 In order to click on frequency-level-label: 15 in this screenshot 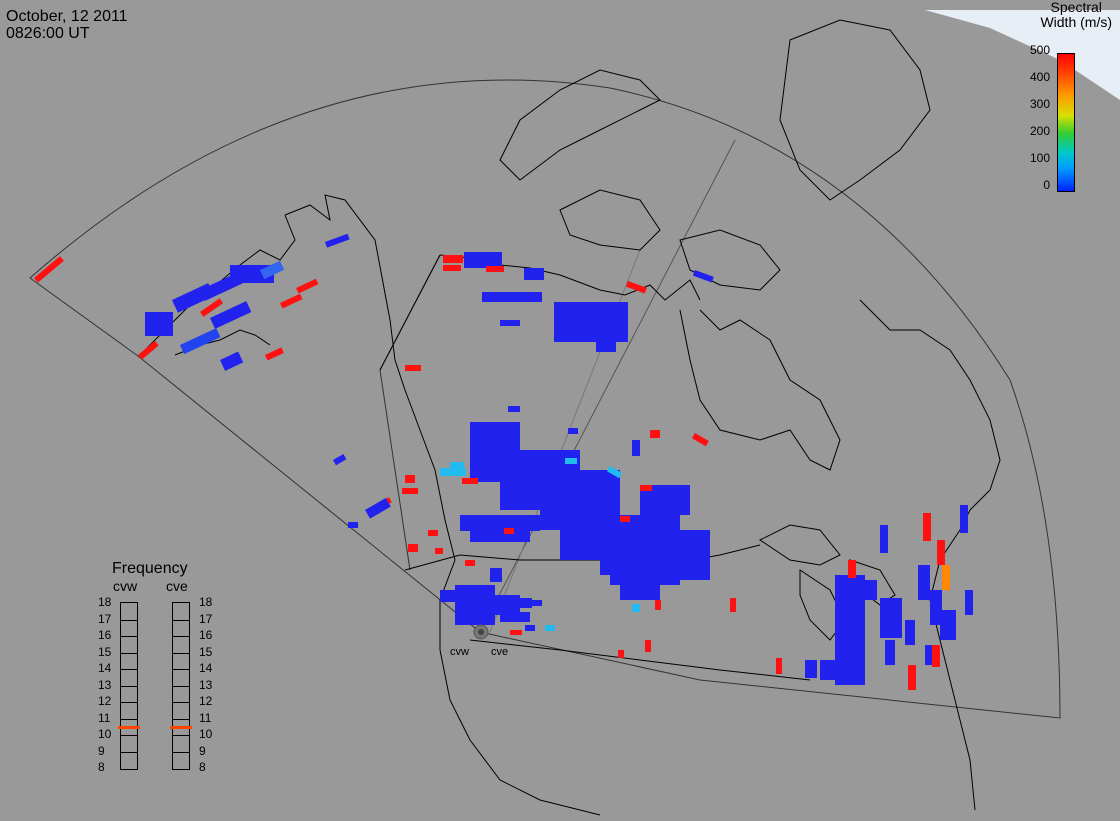, I will do `click(206, 651)`.